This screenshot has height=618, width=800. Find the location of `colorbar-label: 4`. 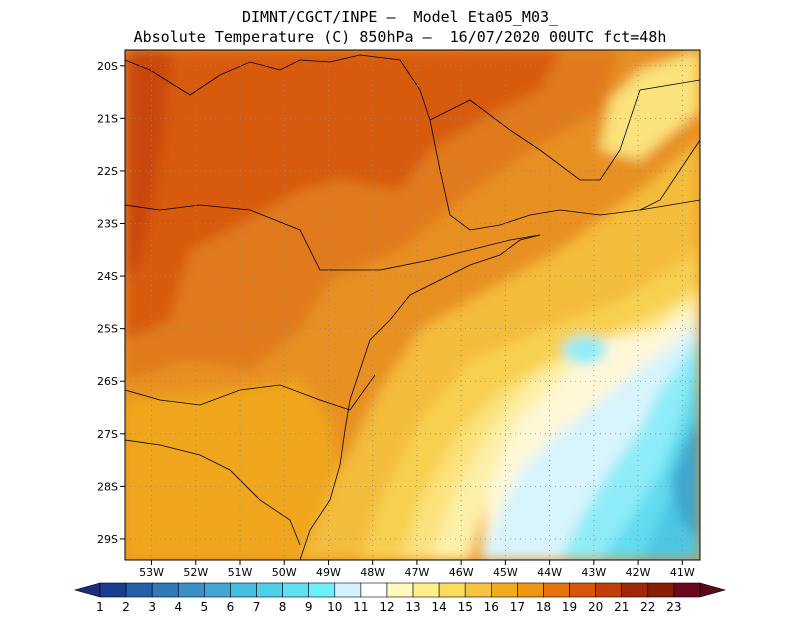

colorbar-label: 4 is located at coordinates (178, 607).